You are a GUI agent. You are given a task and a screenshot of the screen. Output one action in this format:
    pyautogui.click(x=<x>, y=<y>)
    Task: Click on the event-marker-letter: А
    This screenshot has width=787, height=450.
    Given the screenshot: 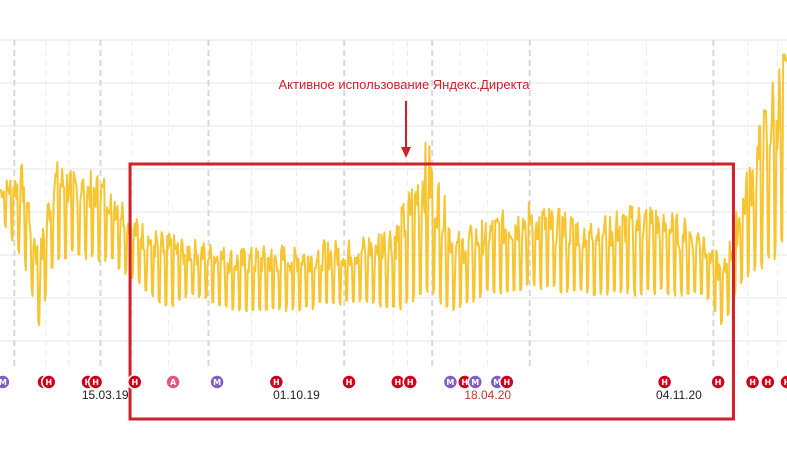 What is the action you would take?
    pyautogui.click(x=173, y=382)
    